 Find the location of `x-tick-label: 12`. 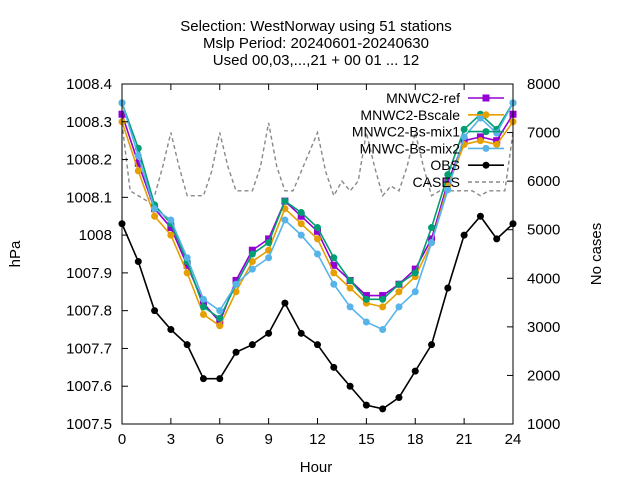

x-tick-label: 12 is located at coordinates (317, 439).